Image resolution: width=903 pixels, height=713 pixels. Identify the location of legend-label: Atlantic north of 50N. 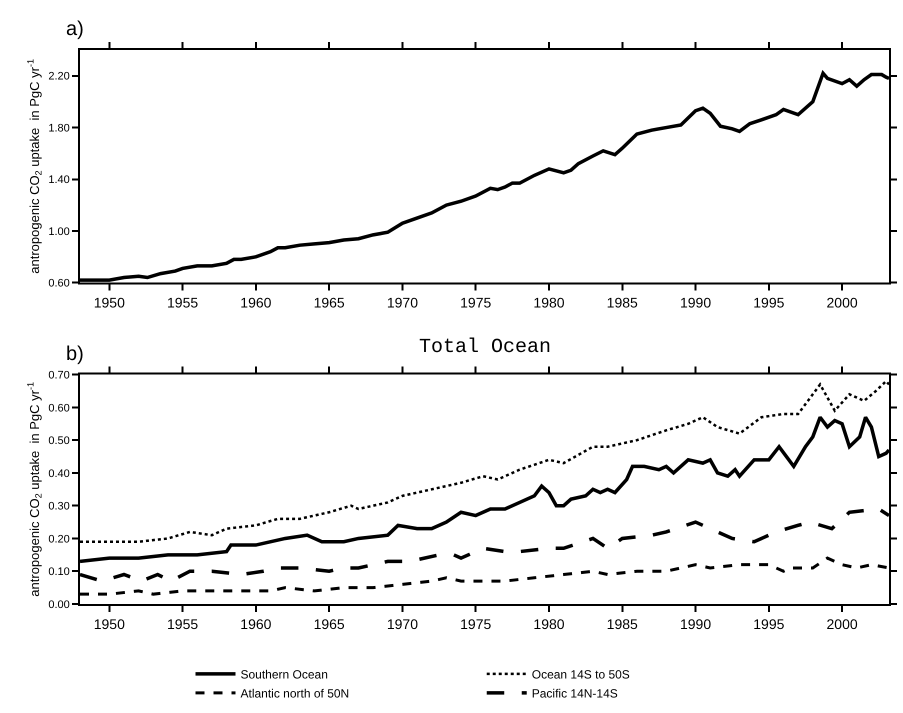
(295, 693).